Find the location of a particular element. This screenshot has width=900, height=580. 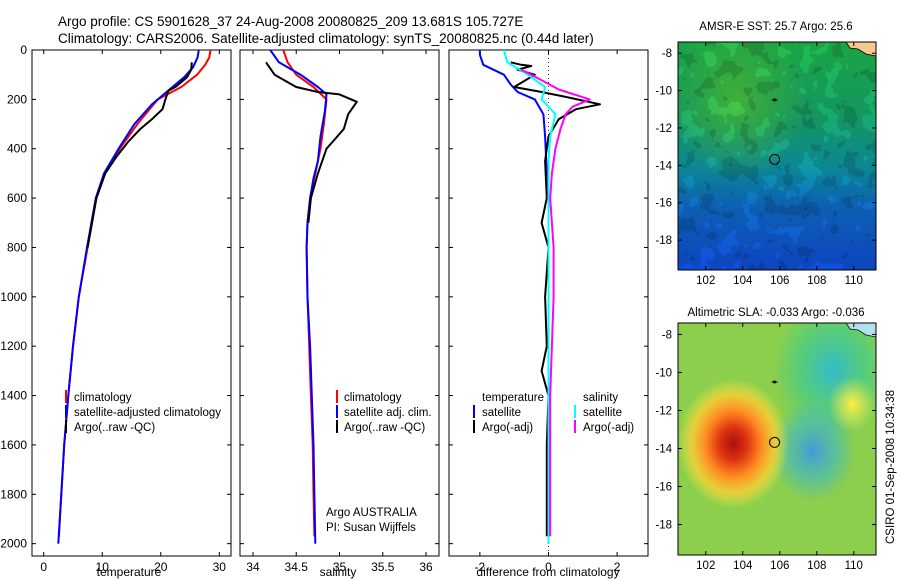

y-tick-label: 1600 is located at coordinates (13, 445).